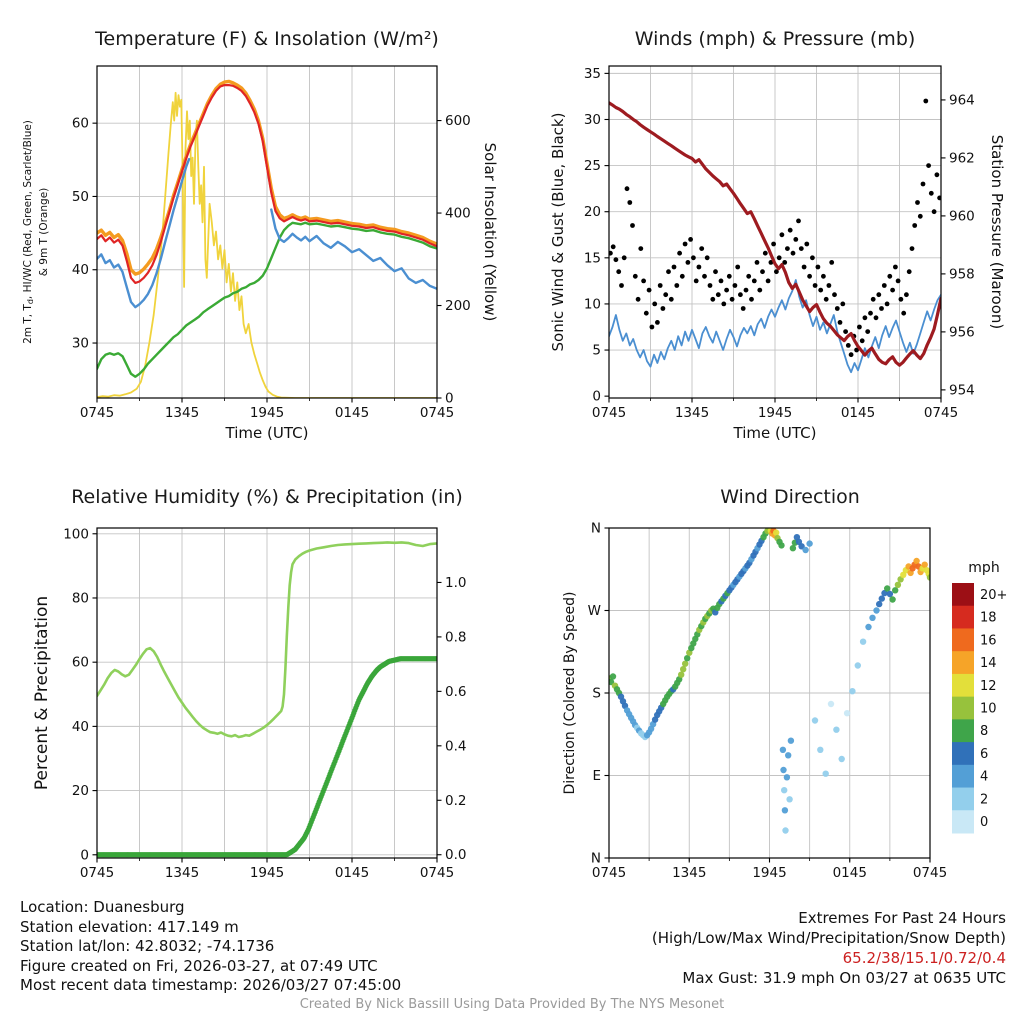  What do you see at coordinates (962, 390) in the screenshot?
I see `svg-text: 954` at bounding box center [962, 390].